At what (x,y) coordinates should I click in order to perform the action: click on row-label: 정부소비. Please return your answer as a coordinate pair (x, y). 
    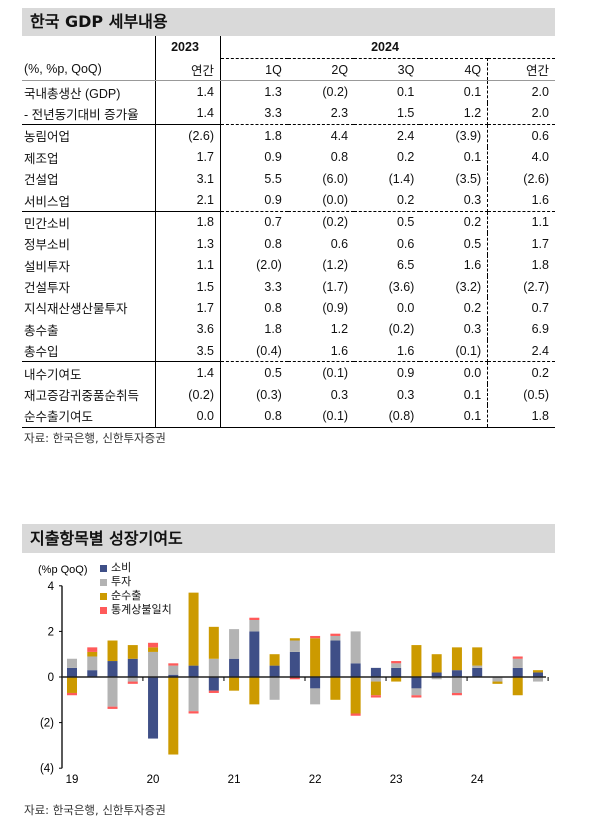
    Looking at the image, I should click on (47, 245).